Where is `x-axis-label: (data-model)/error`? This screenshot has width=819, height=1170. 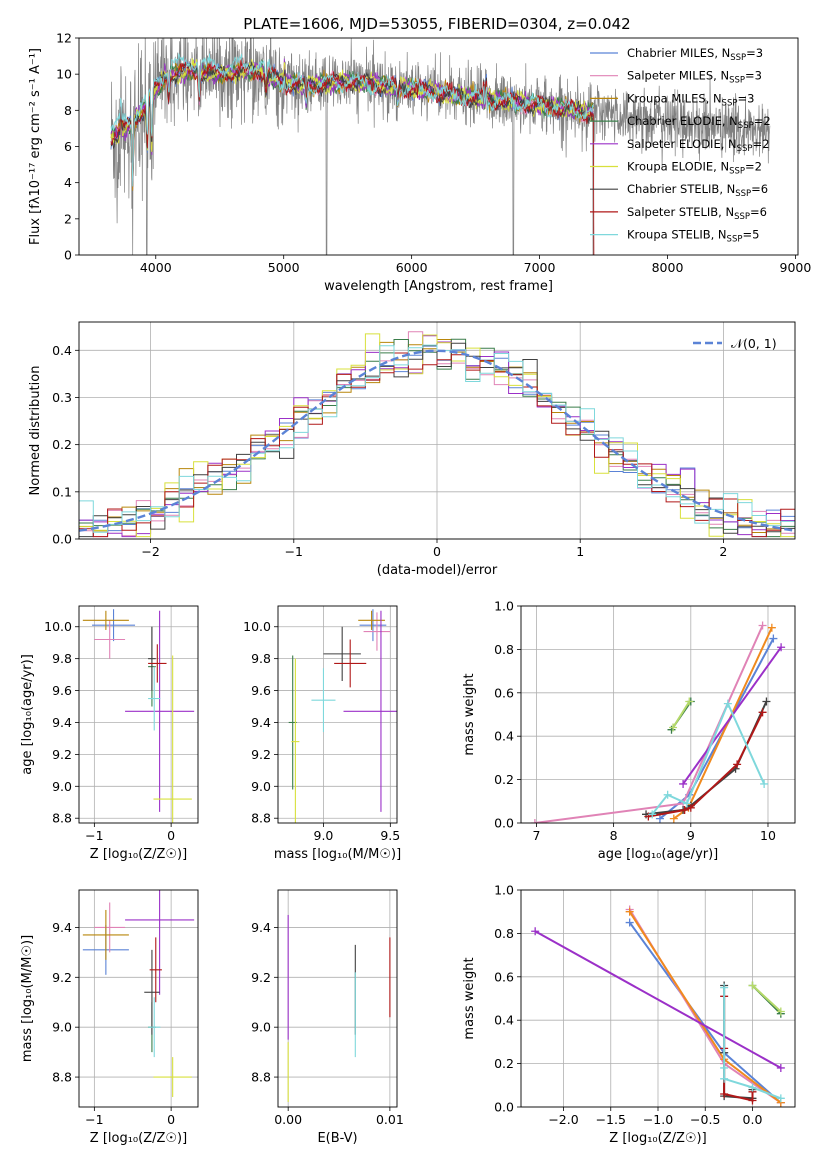
x-axis-label: (data-model)/error is located at coordinates (437, 570).